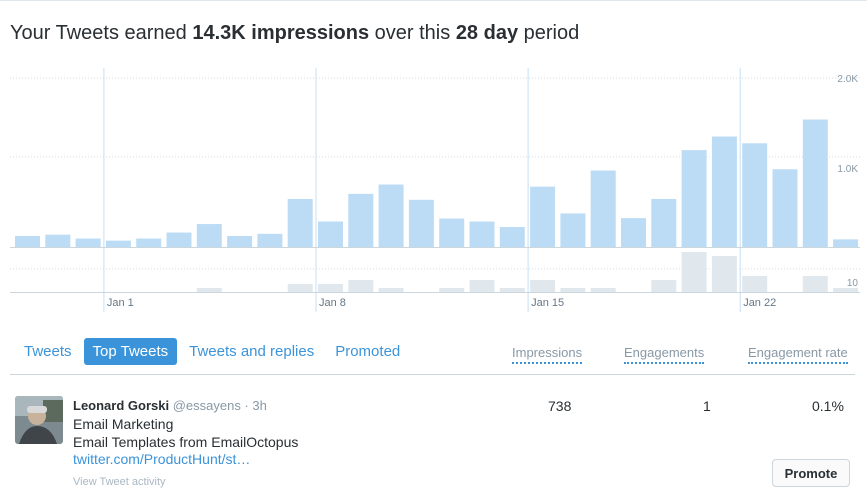  I want to click on engagement-y-tick-label: 10, so click(853, 283).